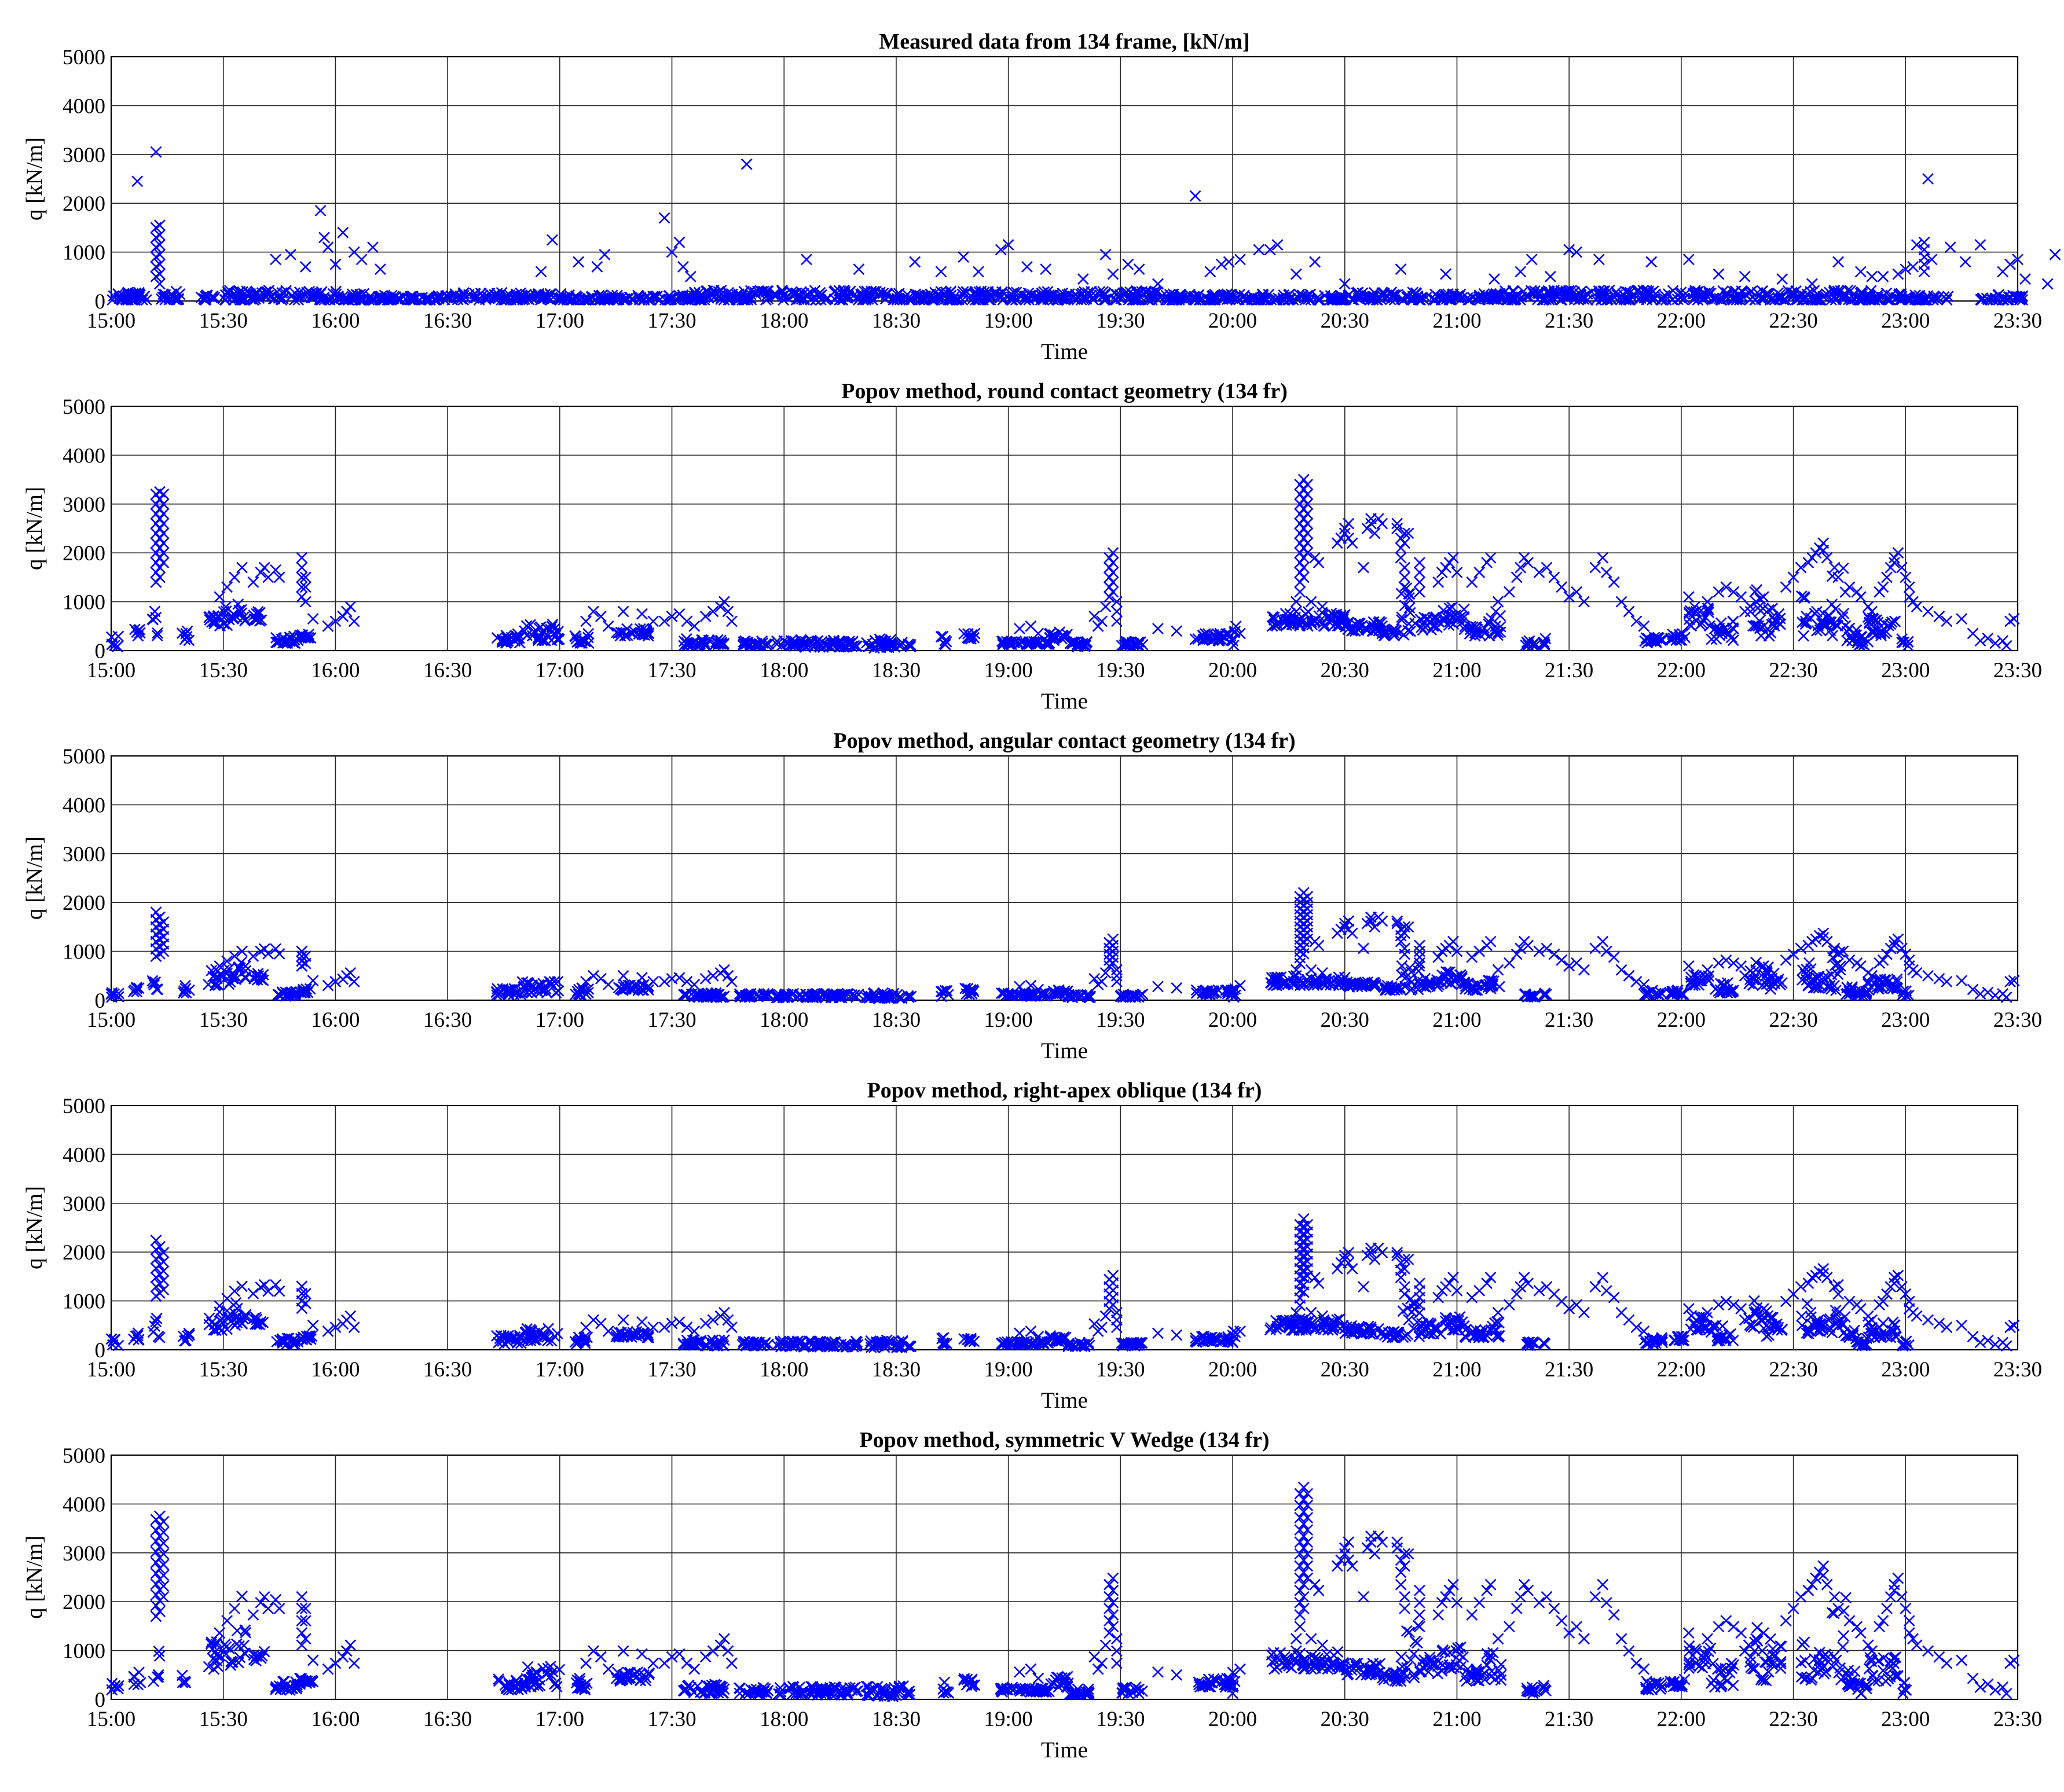 This screenshot has height=1792, width=2064. Describe the element at coordinates (560, 321) in the screenshot. I see `x-tick-label: 17:00` at that location.